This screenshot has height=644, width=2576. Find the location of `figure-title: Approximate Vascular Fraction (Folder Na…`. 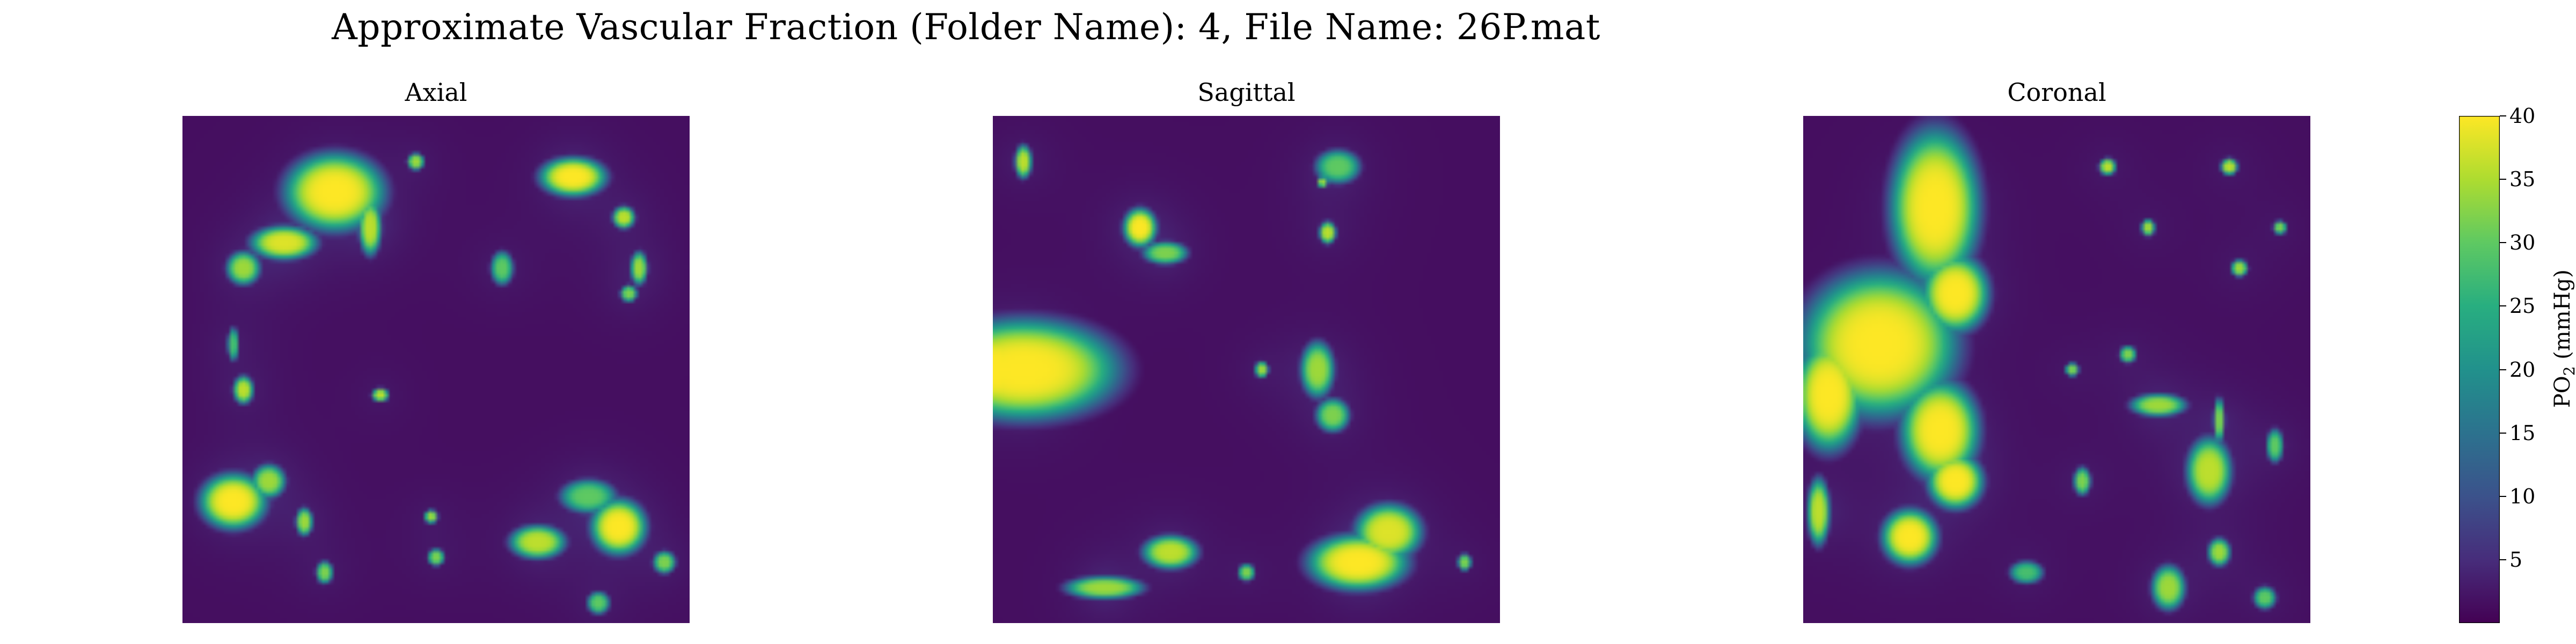

figure-title: Approximate Vascular Fraction (Folder Na… is located at coordinates (966, 27).